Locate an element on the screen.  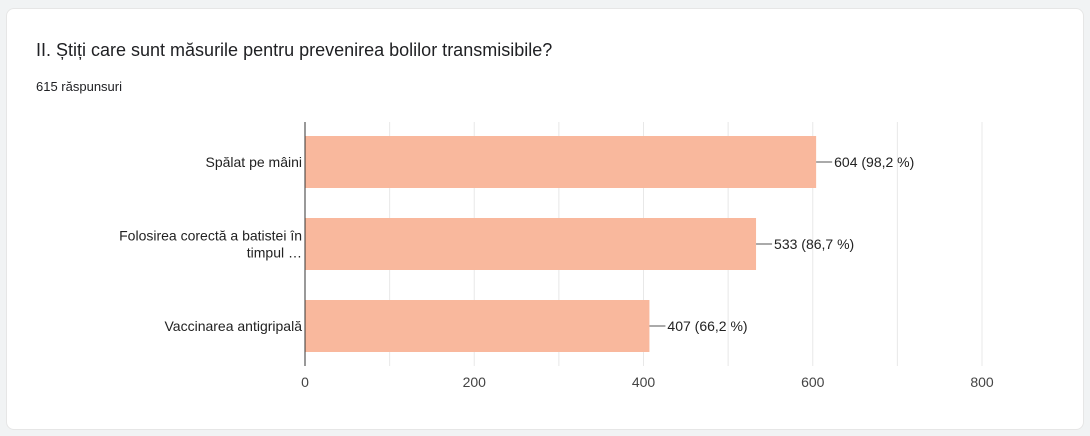
category-label: Spălat pe mâini is located at coordinates (253, 162).